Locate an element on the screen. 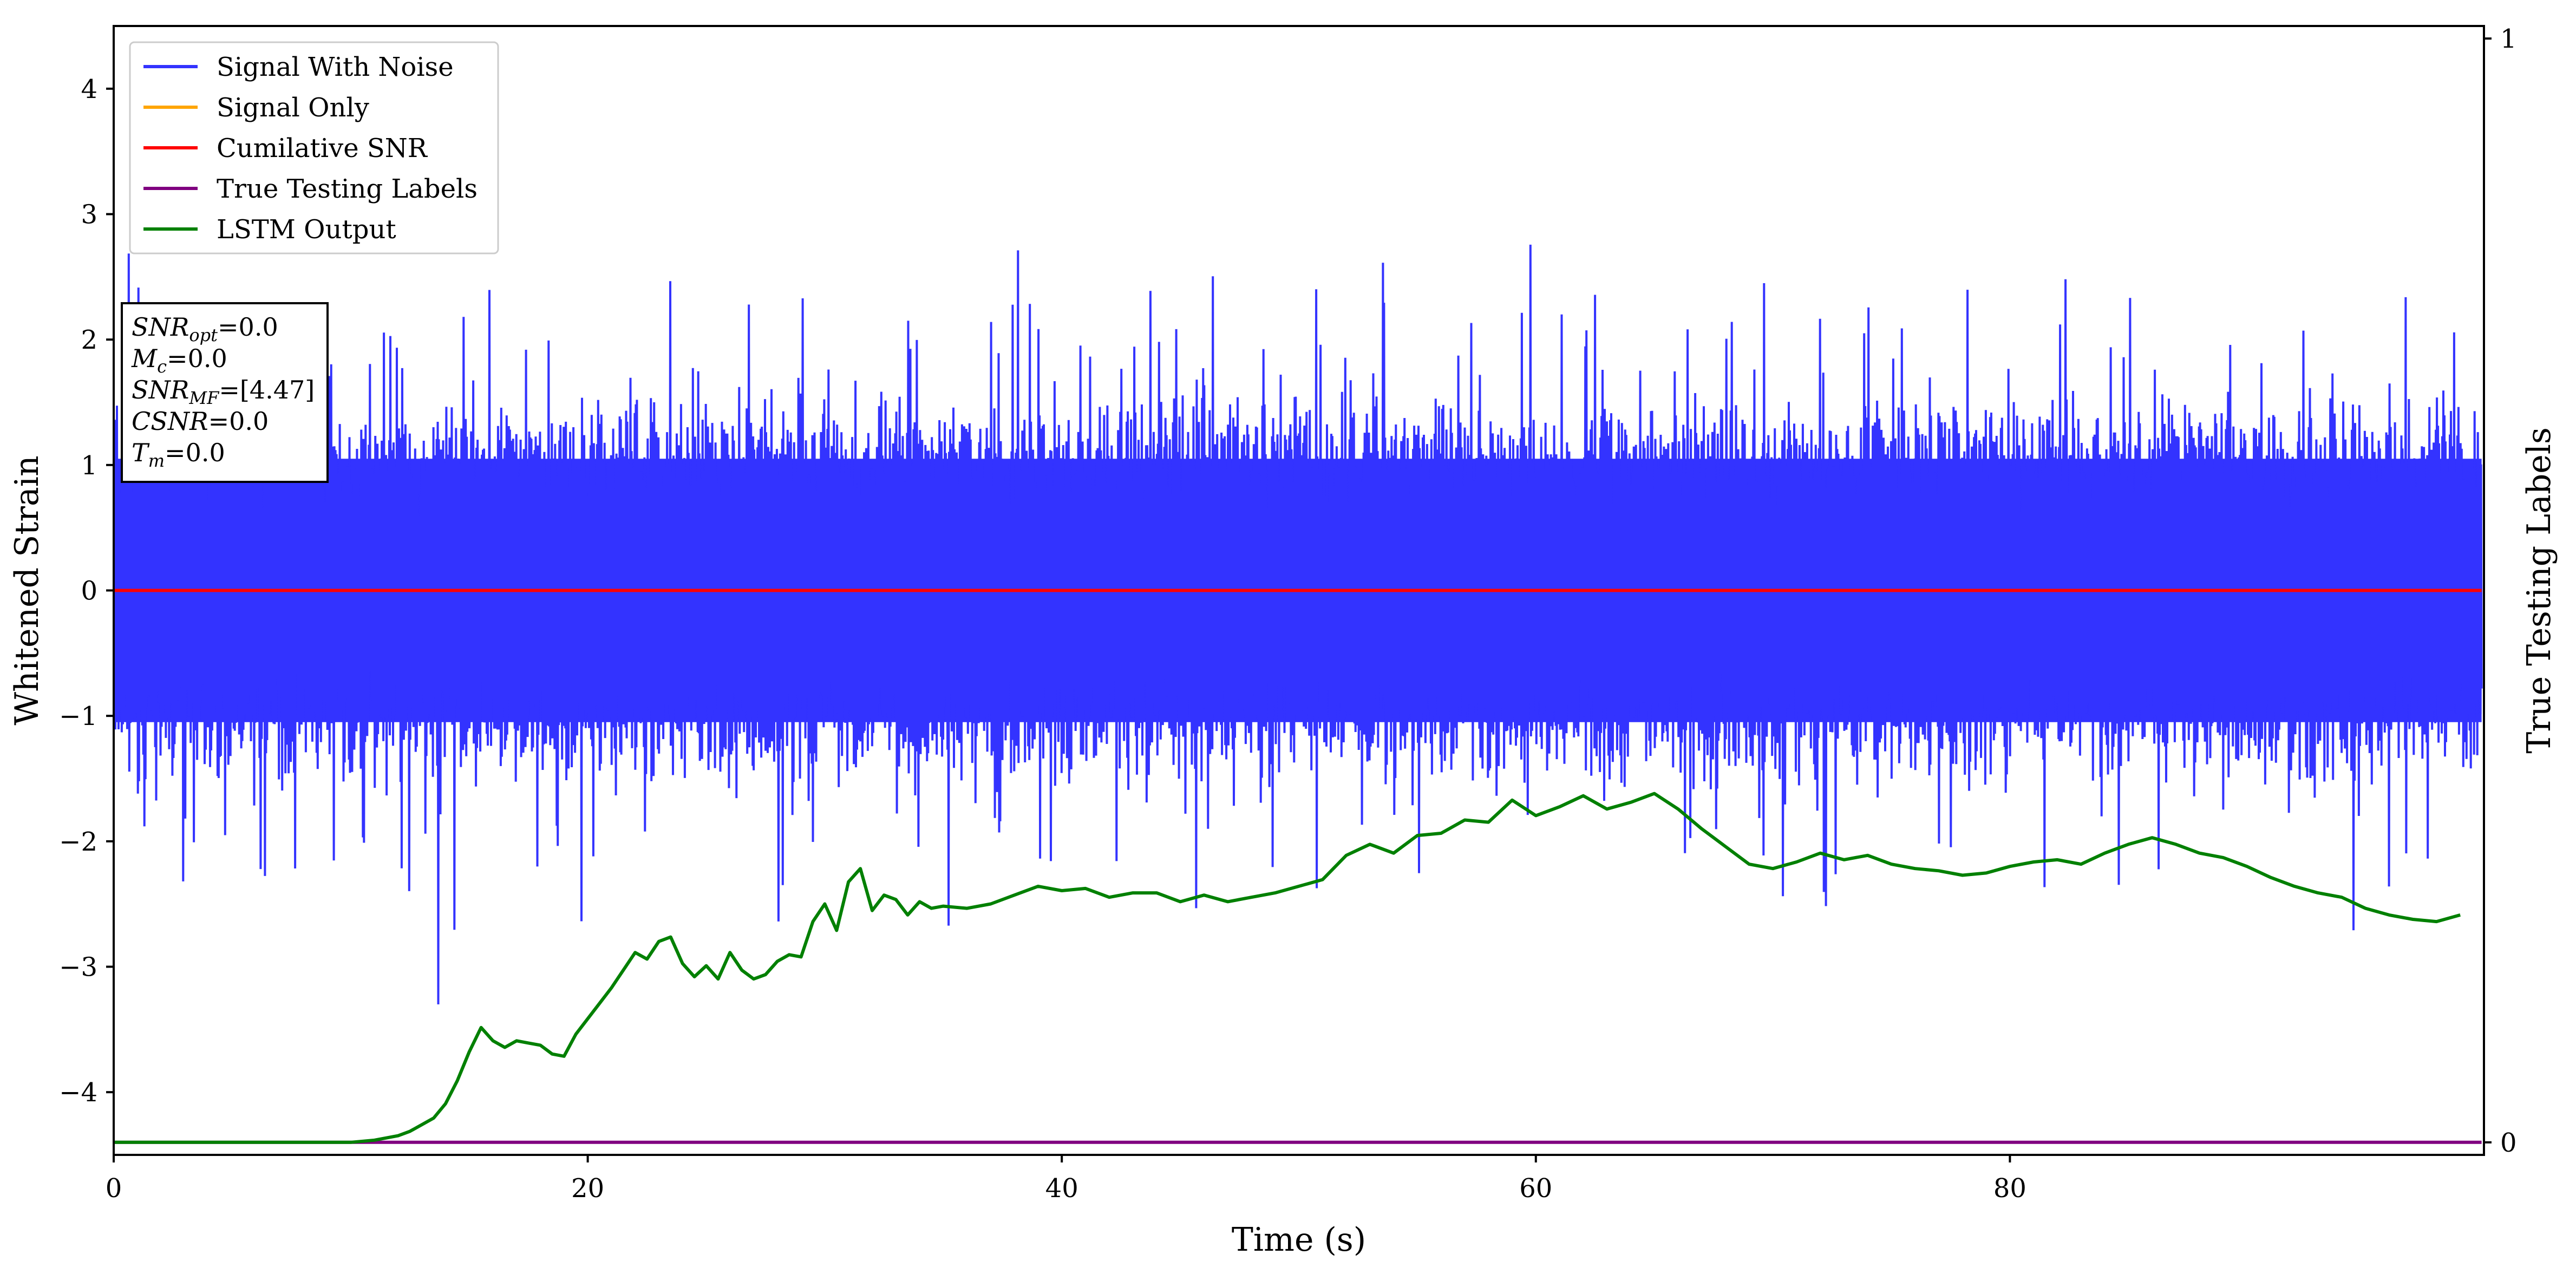 The width and height of the screenshot is (2576, 1274). annotation-frame is located at coordinates (225, 392).